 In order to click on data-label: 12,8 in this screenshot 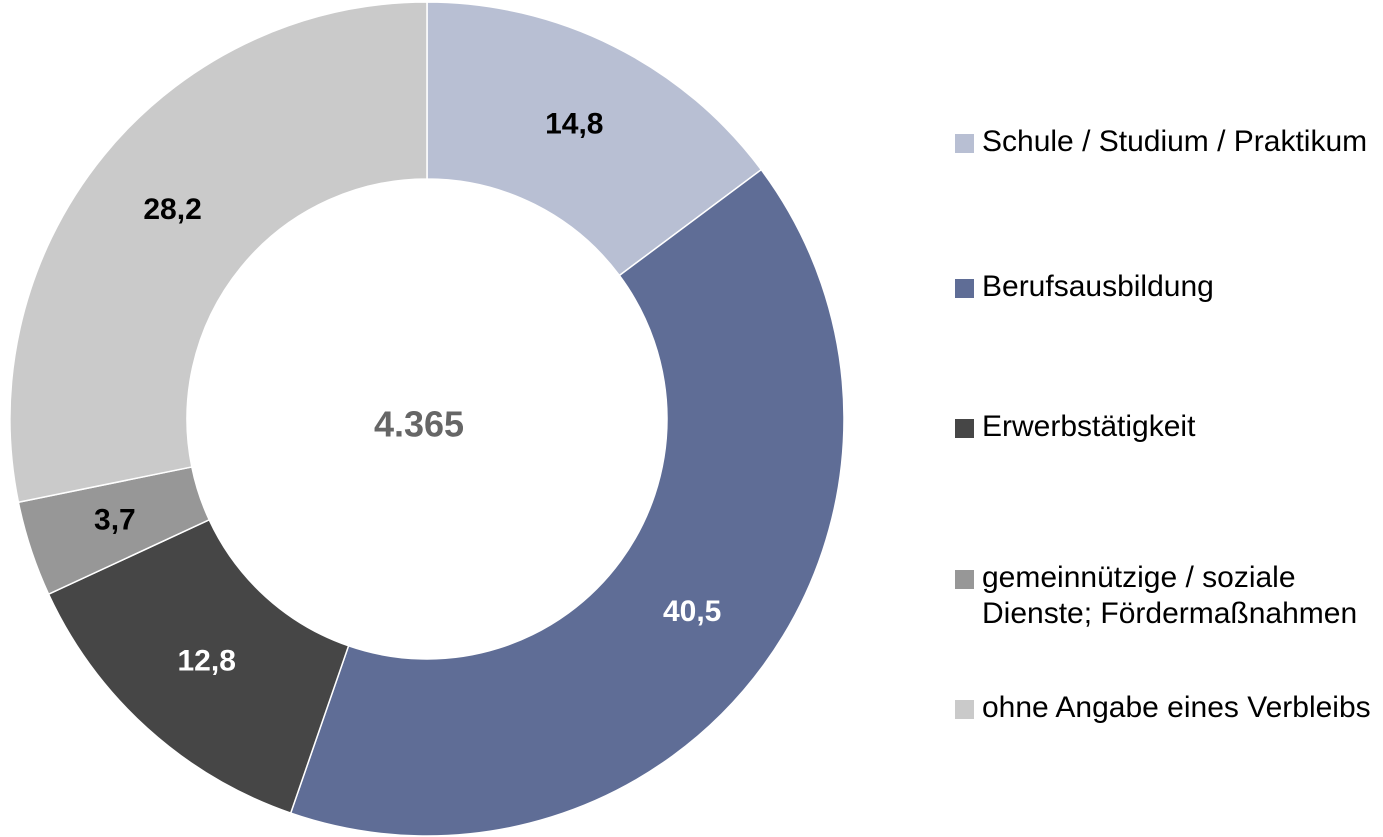, I will do `click(206, 661)`.